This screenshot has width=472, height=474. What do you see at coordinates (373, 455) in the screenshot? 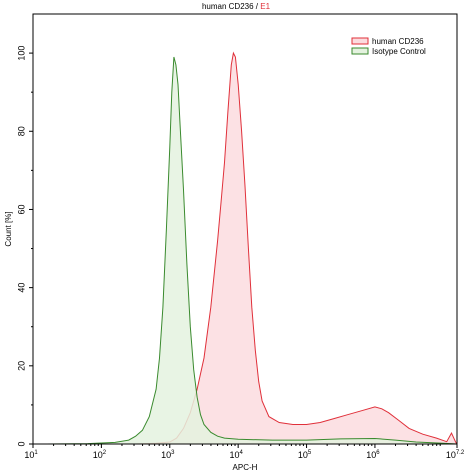
I see `x-tick-label: 106` at bounding box center [373, 455].